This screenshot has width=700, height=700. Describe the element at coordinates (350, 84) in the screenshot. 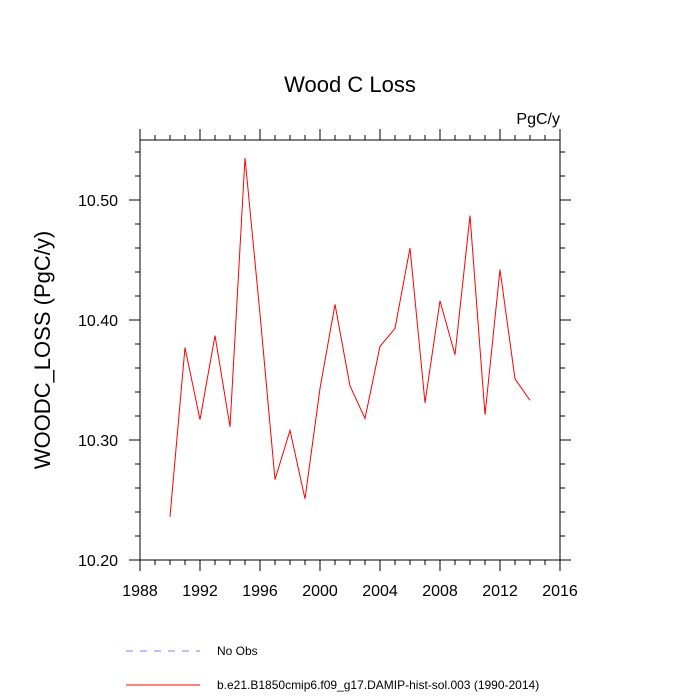

I see `chart-title: Wood C Loss` at that location.